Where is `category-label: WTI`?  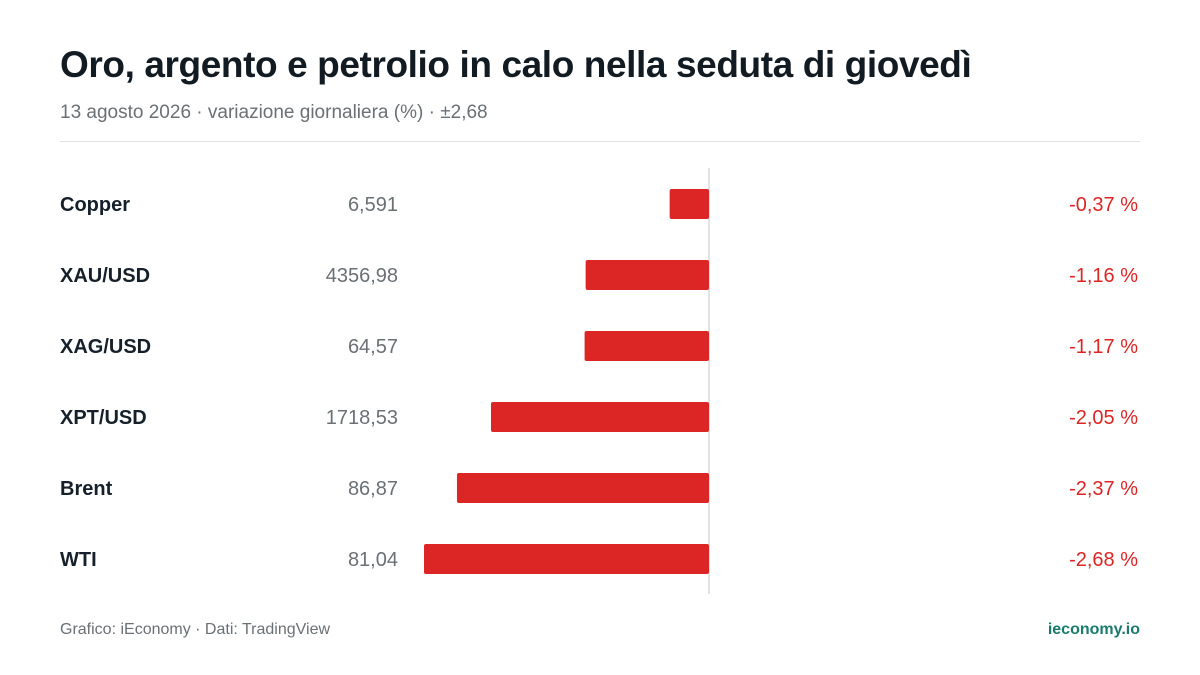
category-label: WTI is located at coordinates (78, 560).